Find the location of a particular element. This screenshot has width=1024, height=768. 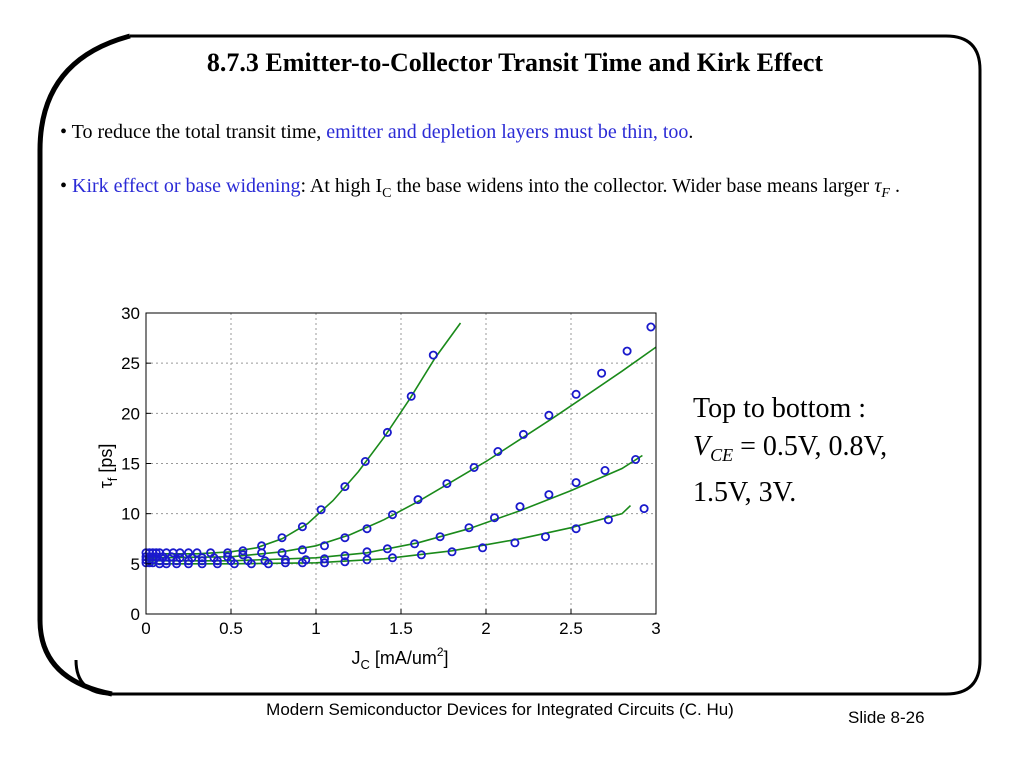

x-tick-label: 2.5 is located at coordinates (571, 628).